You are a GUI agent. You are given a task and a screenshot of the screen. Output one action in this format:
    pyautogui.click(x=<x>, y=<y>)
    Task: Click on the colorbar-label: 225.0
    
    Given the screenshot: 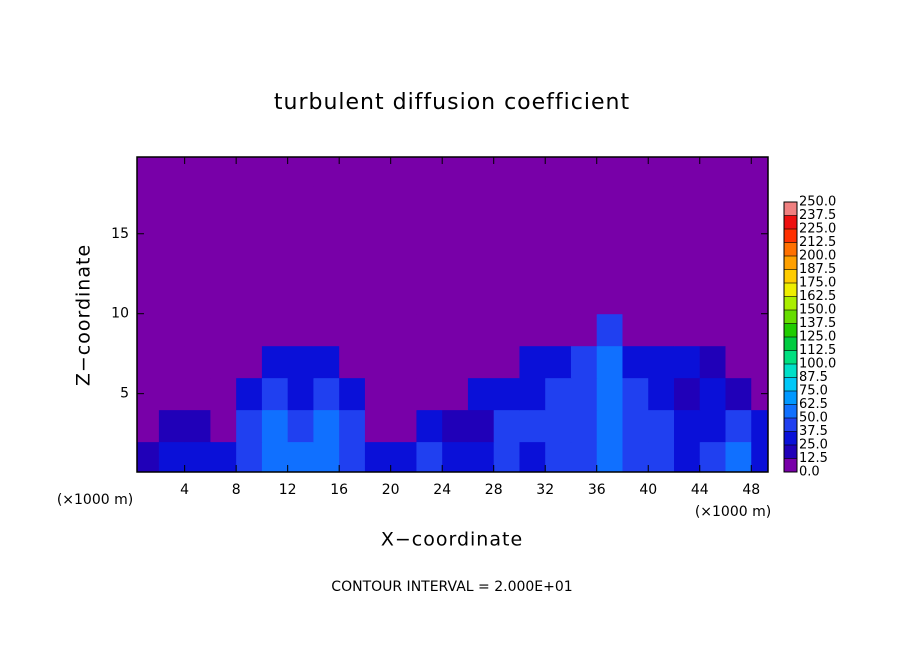 What is the action you would take?
    pyautogui.click(x=817, y=229)
    